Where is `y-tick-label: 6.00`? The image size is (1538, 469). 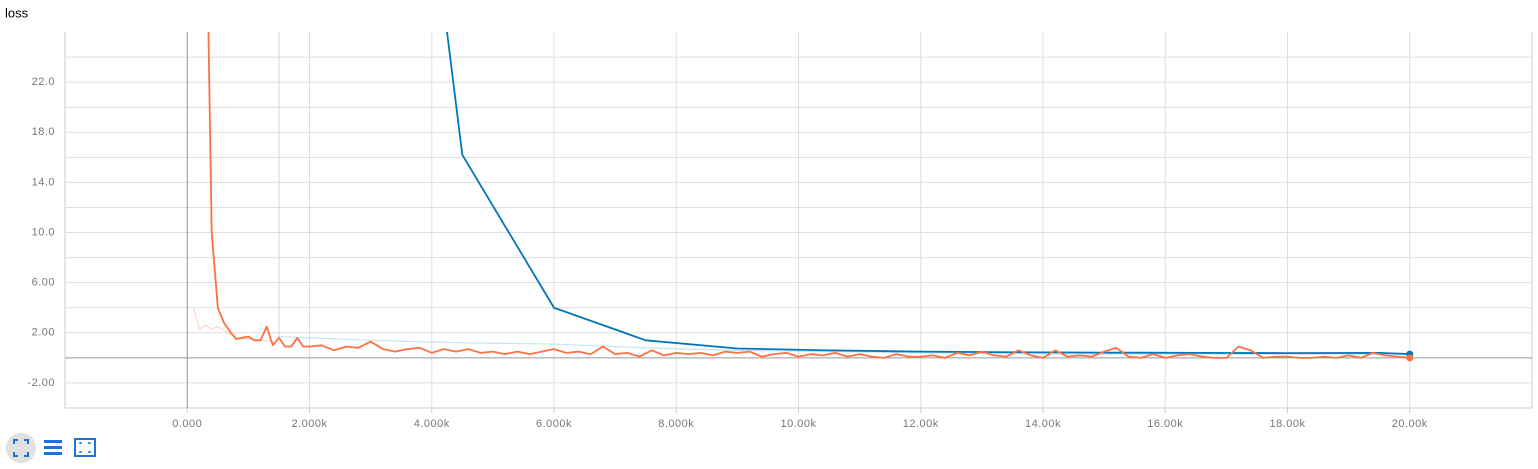 y-tick-label: 6.00 is located at coordinates (43, 283).